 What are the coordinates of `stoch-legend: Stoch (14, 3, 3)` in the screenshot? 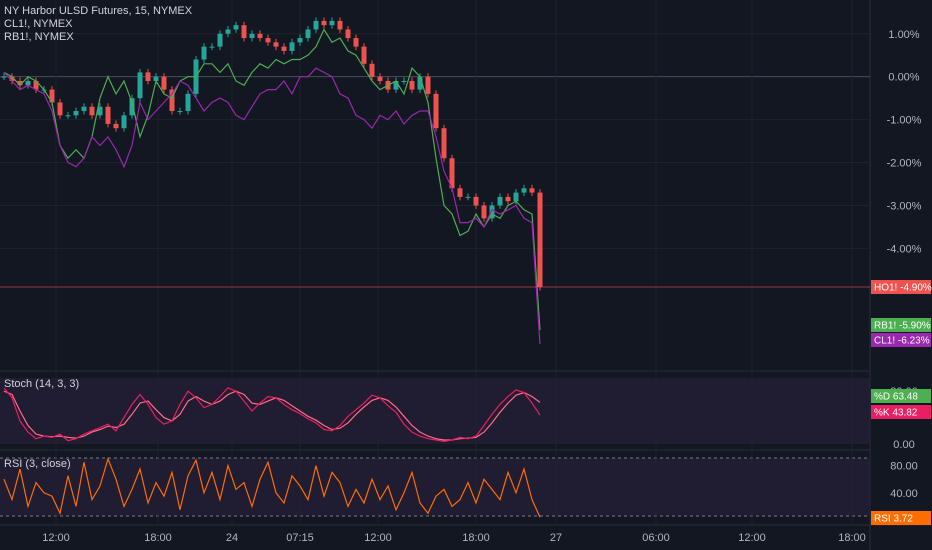 It's located at (41, 384).